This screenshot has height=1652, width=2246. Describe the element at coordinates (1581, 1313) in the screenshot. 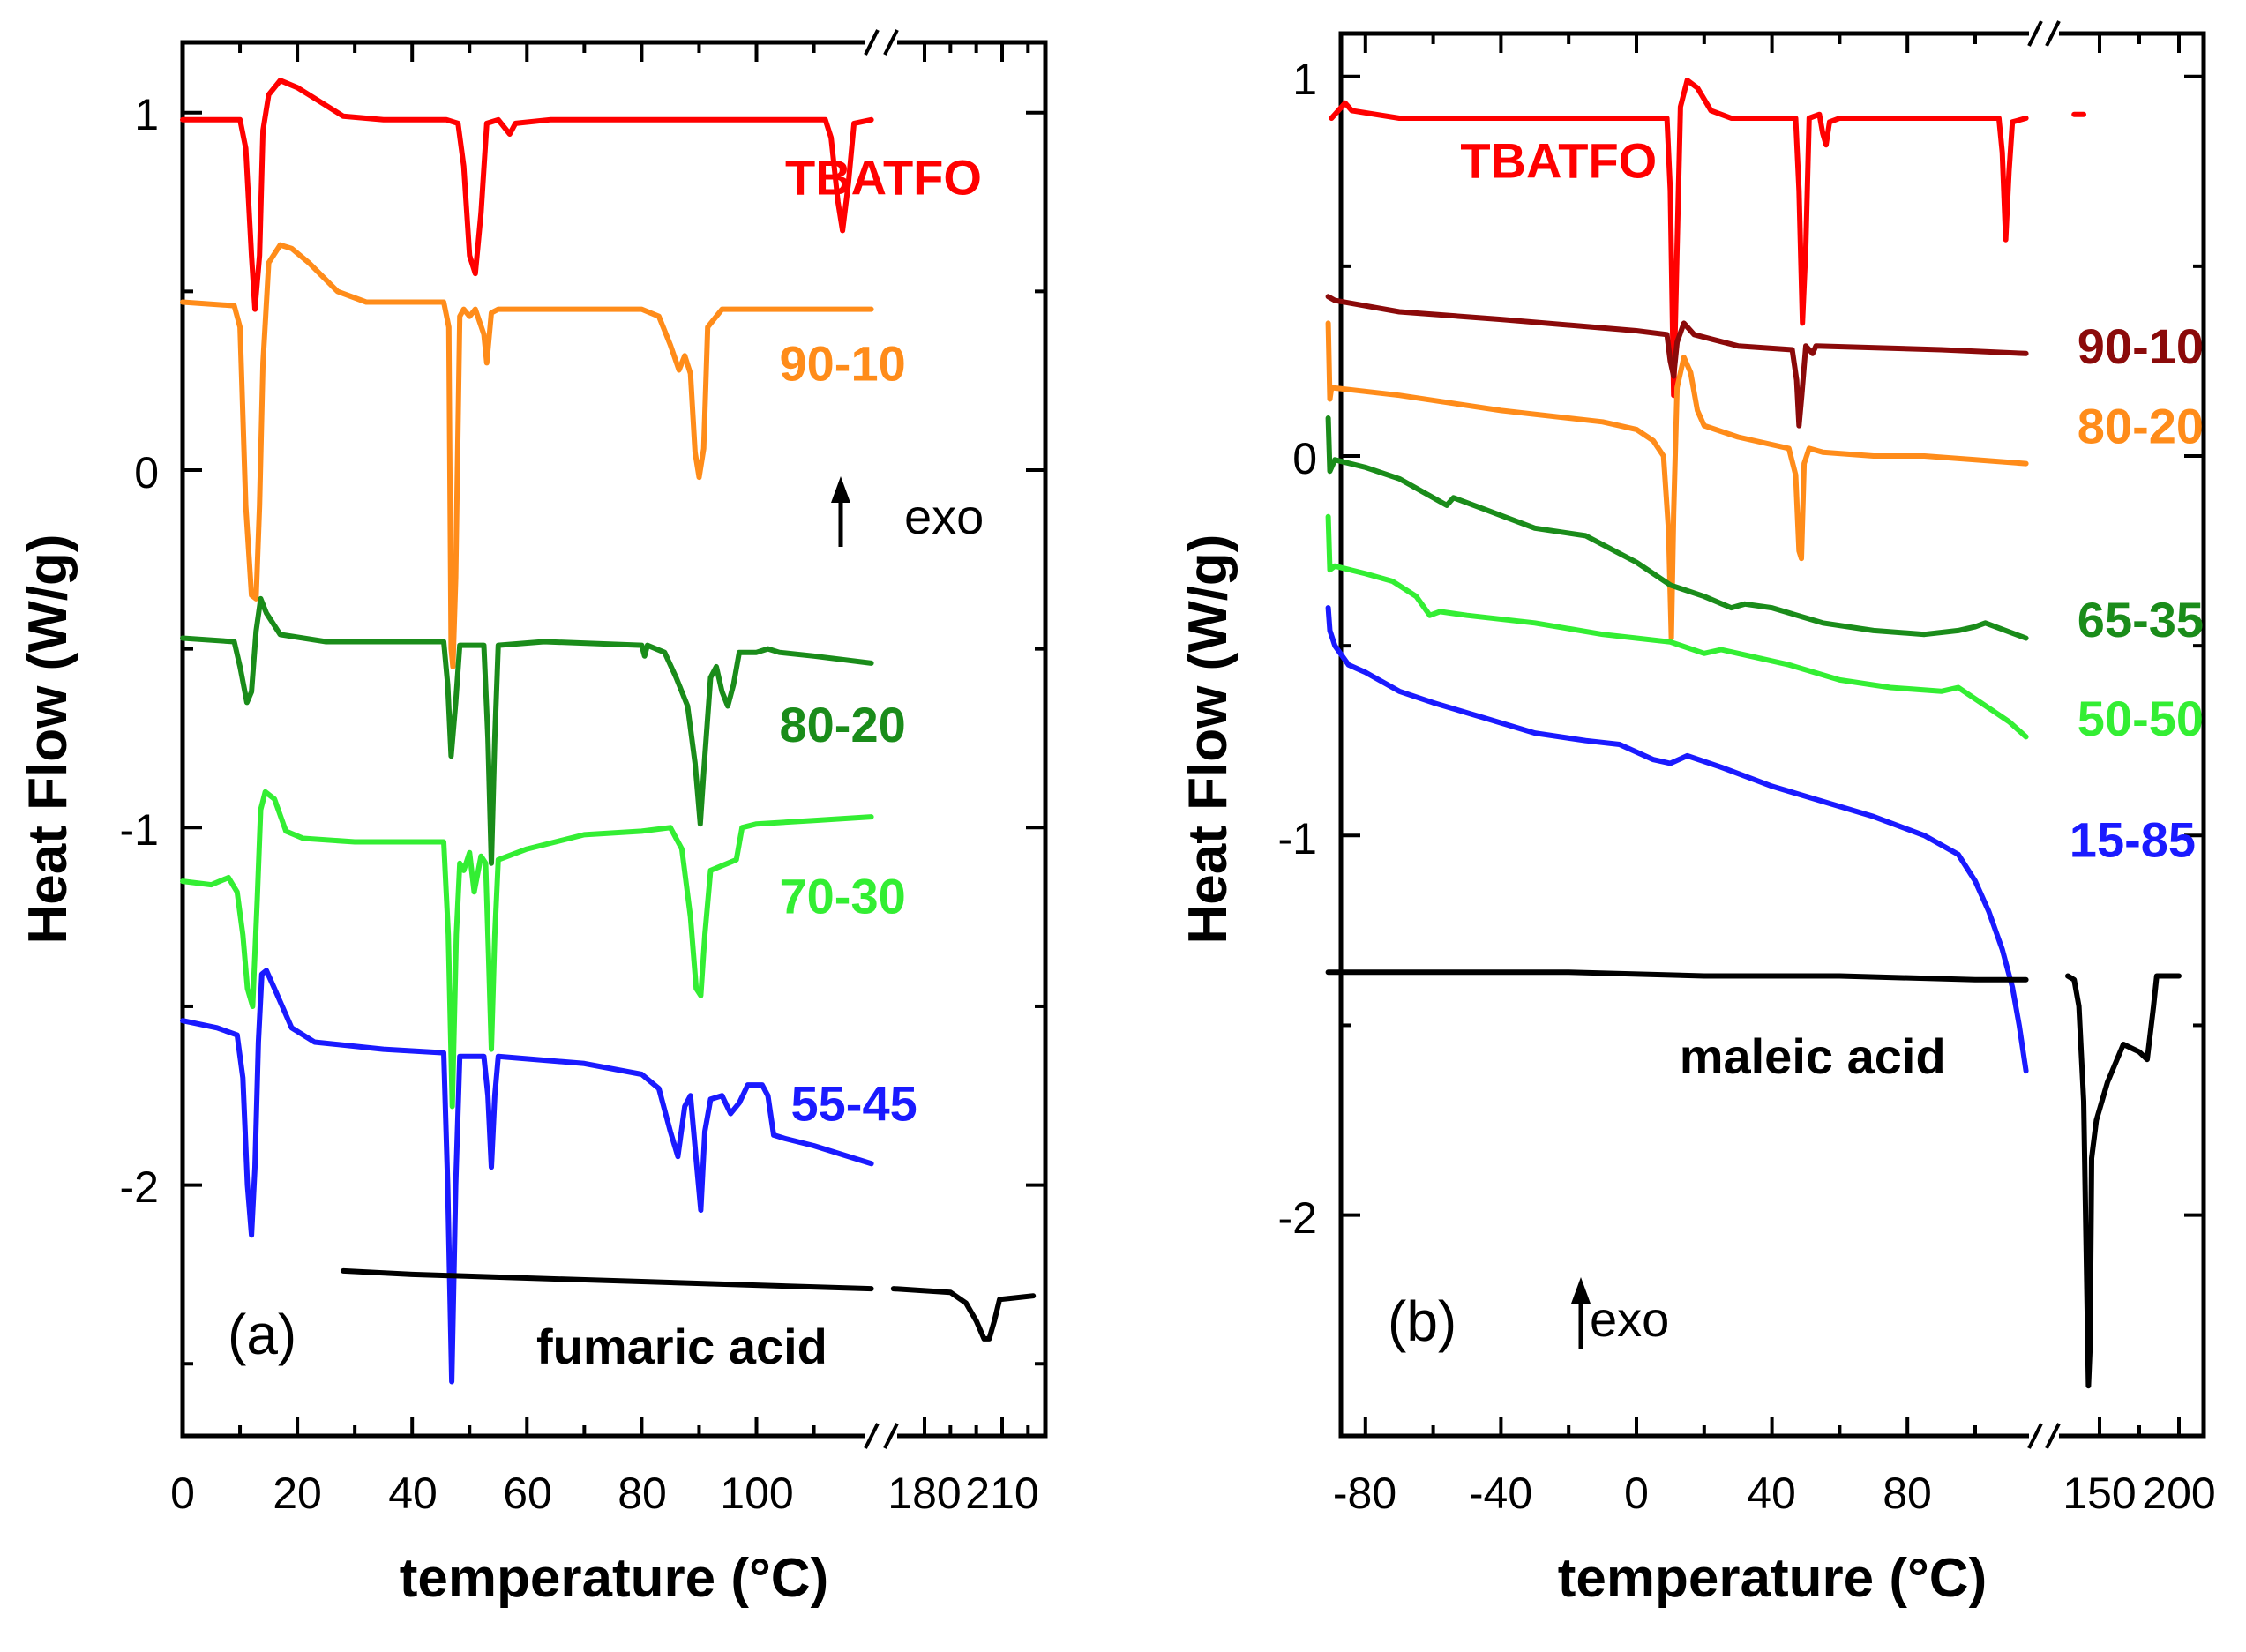

I see `panel-b-exo-arrow` at that location.